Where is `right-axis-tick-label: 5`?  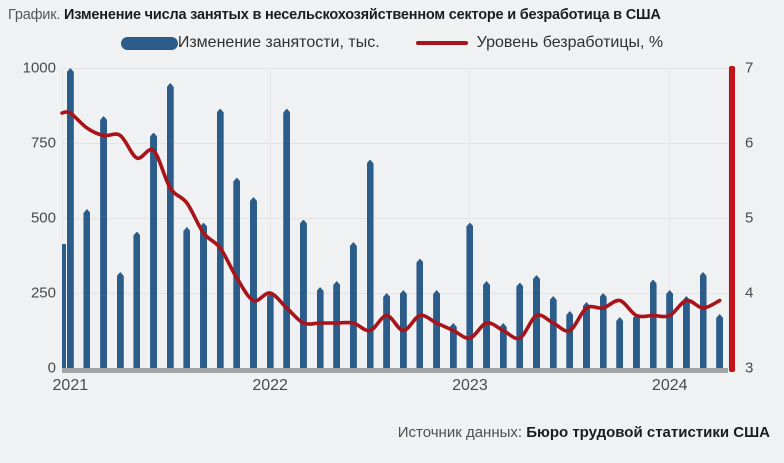 right-axis-tick-label: 5 is located at coordinates (749, 218).